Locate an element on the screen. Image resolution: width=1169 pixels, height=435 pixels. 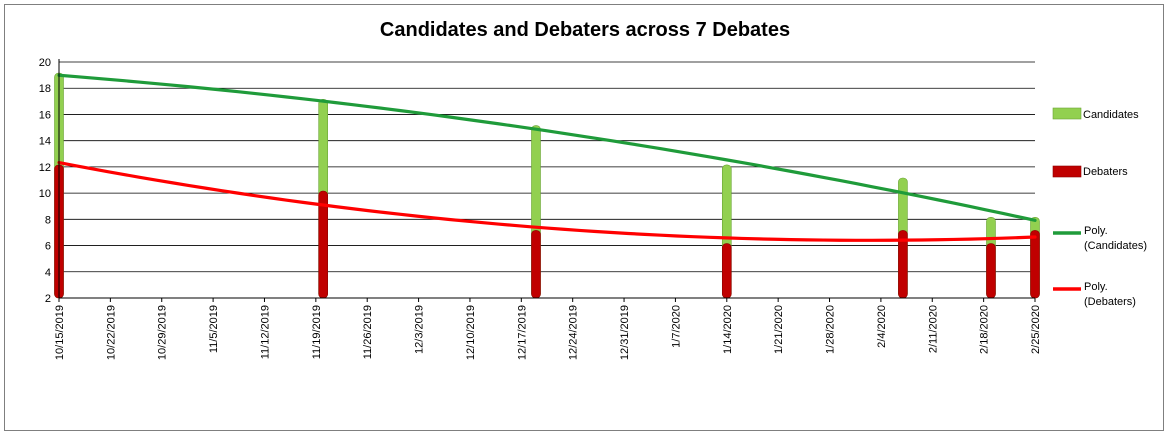
x-tick-label: 11/5/2019 is located at coordinates (214, 329).